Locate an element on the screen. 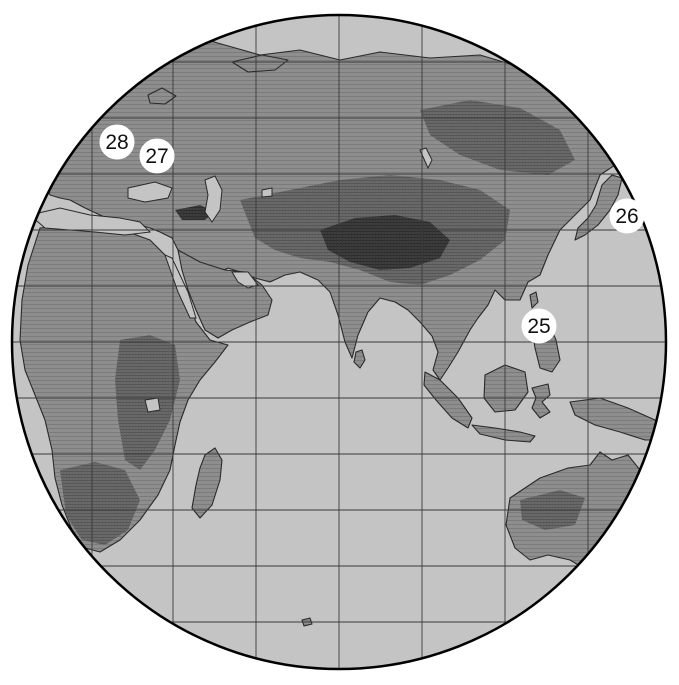  landmass-borneo is located at coordinates (506, 388).